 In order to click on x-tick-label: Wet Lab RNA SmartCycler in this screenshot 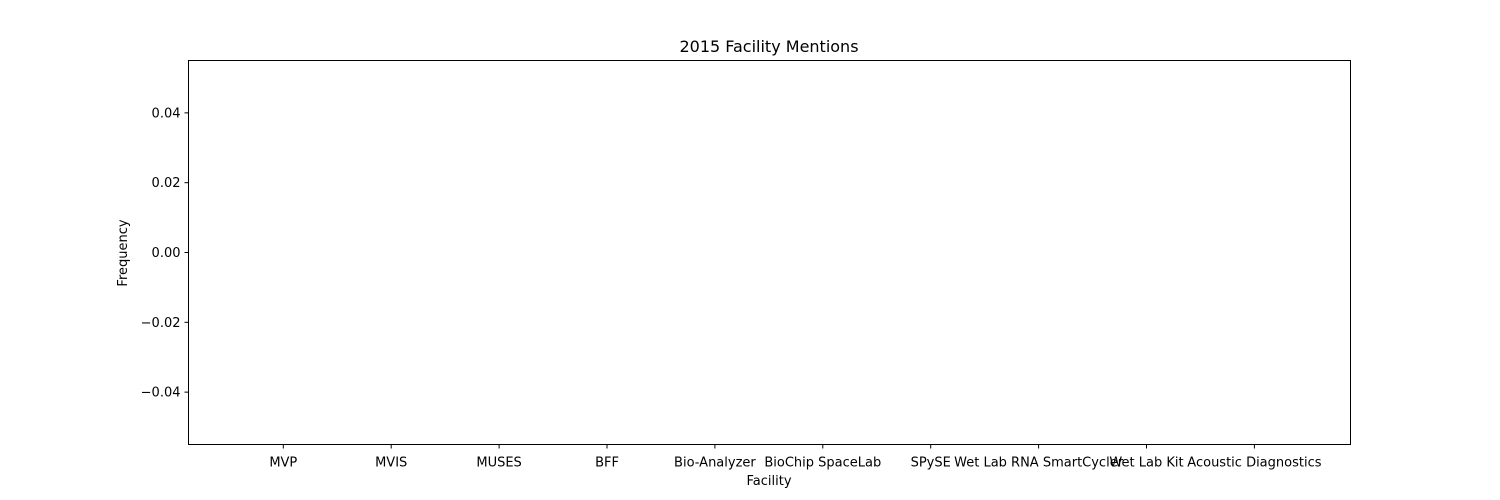, I will do `click(1039, 463)`.